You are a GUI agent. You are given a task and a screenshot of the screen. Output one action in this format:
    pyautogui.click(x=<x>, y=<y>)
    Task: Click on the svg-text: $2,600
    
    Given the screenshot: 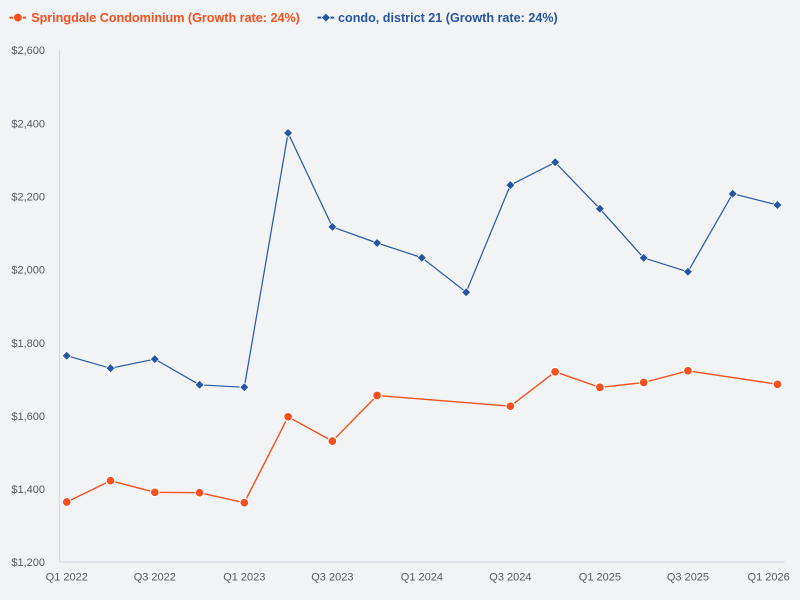 What is the action you would take?
    pyautogui.click(x=28, y=51)
    